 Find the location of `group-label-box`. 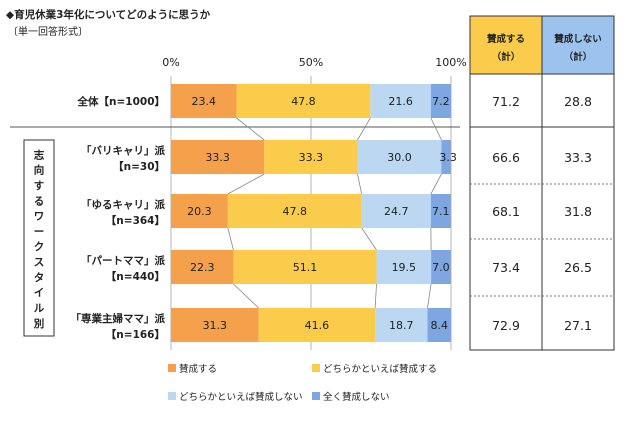

group-label-box is located at coordinates (39, 238).